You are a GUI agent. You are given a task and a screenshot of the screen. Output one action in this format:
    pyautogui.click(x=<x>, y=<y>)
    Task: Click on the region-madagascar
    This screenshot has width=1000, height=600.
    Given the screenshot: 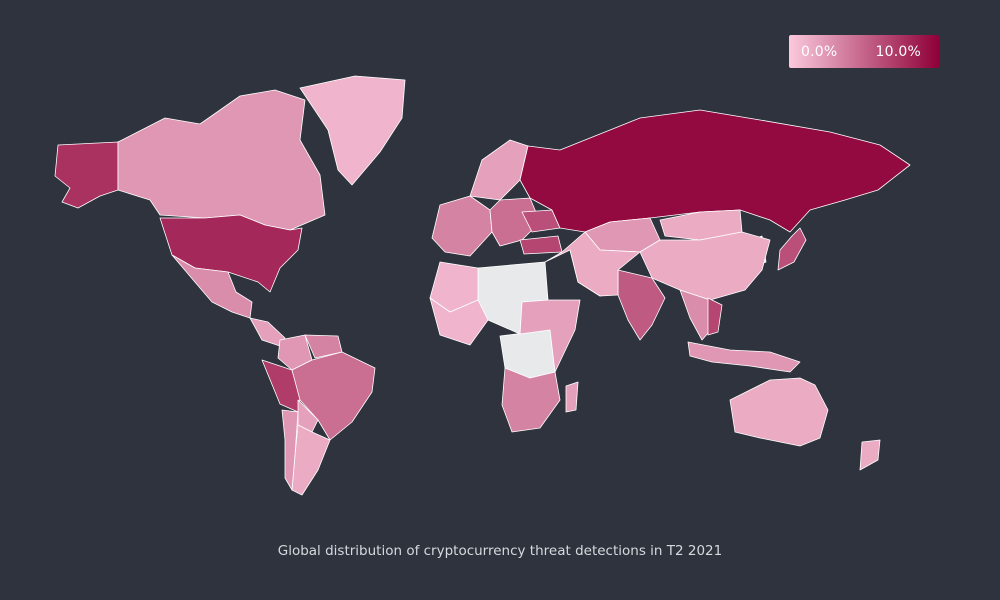 What is the action you would take?
    pyautogui.click(x=572, y=397)
    